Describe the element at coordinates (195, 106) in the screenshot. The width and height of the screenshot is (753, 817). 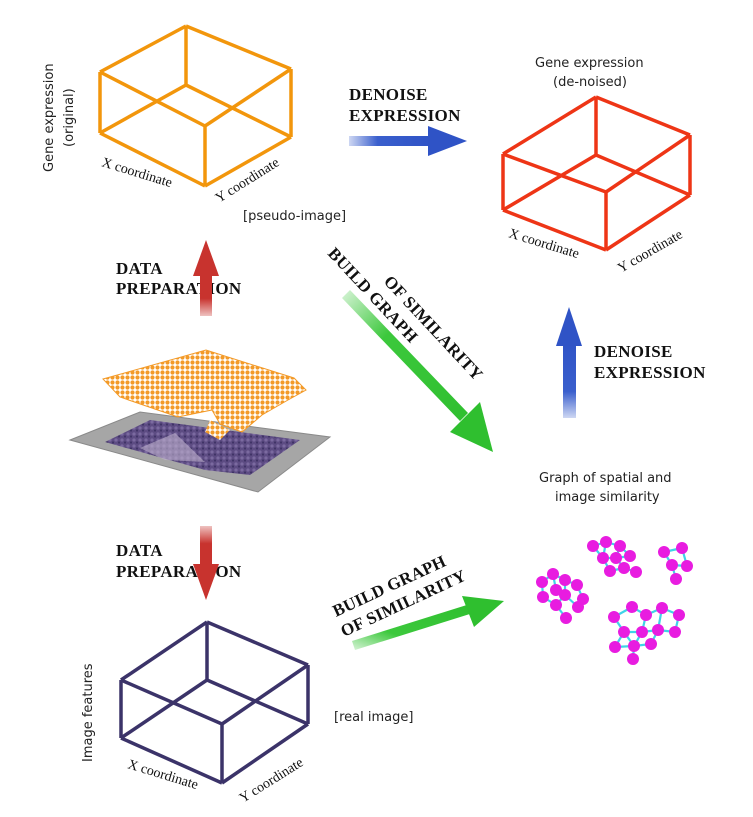
I see `original-expression-box` at that location.